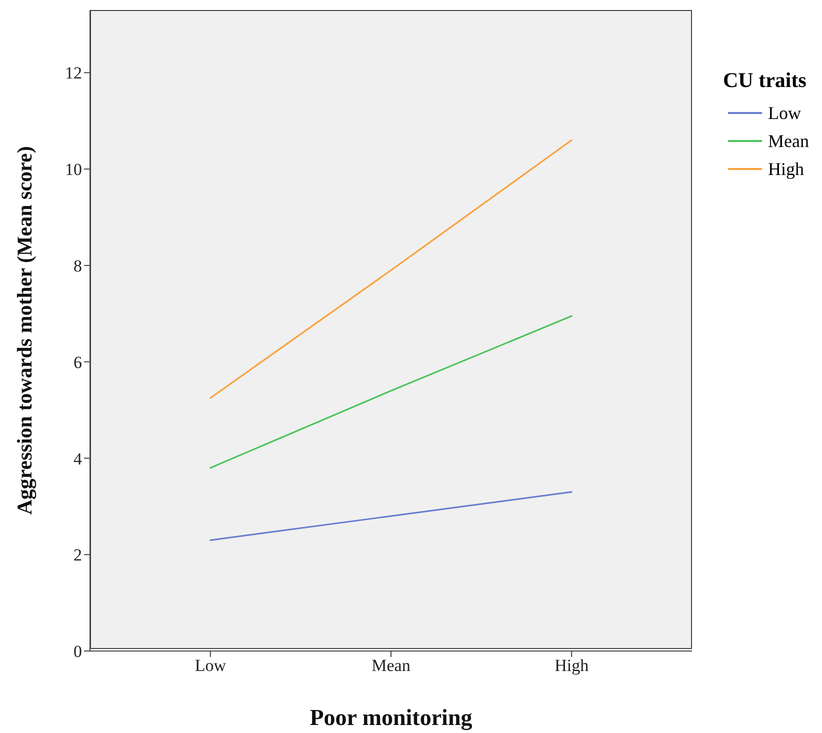 The image size is (822, 733). What do you see at coordinates (786, 169) in the screenshot?
I see `legend-label: High` at bounding box center [786, 169].